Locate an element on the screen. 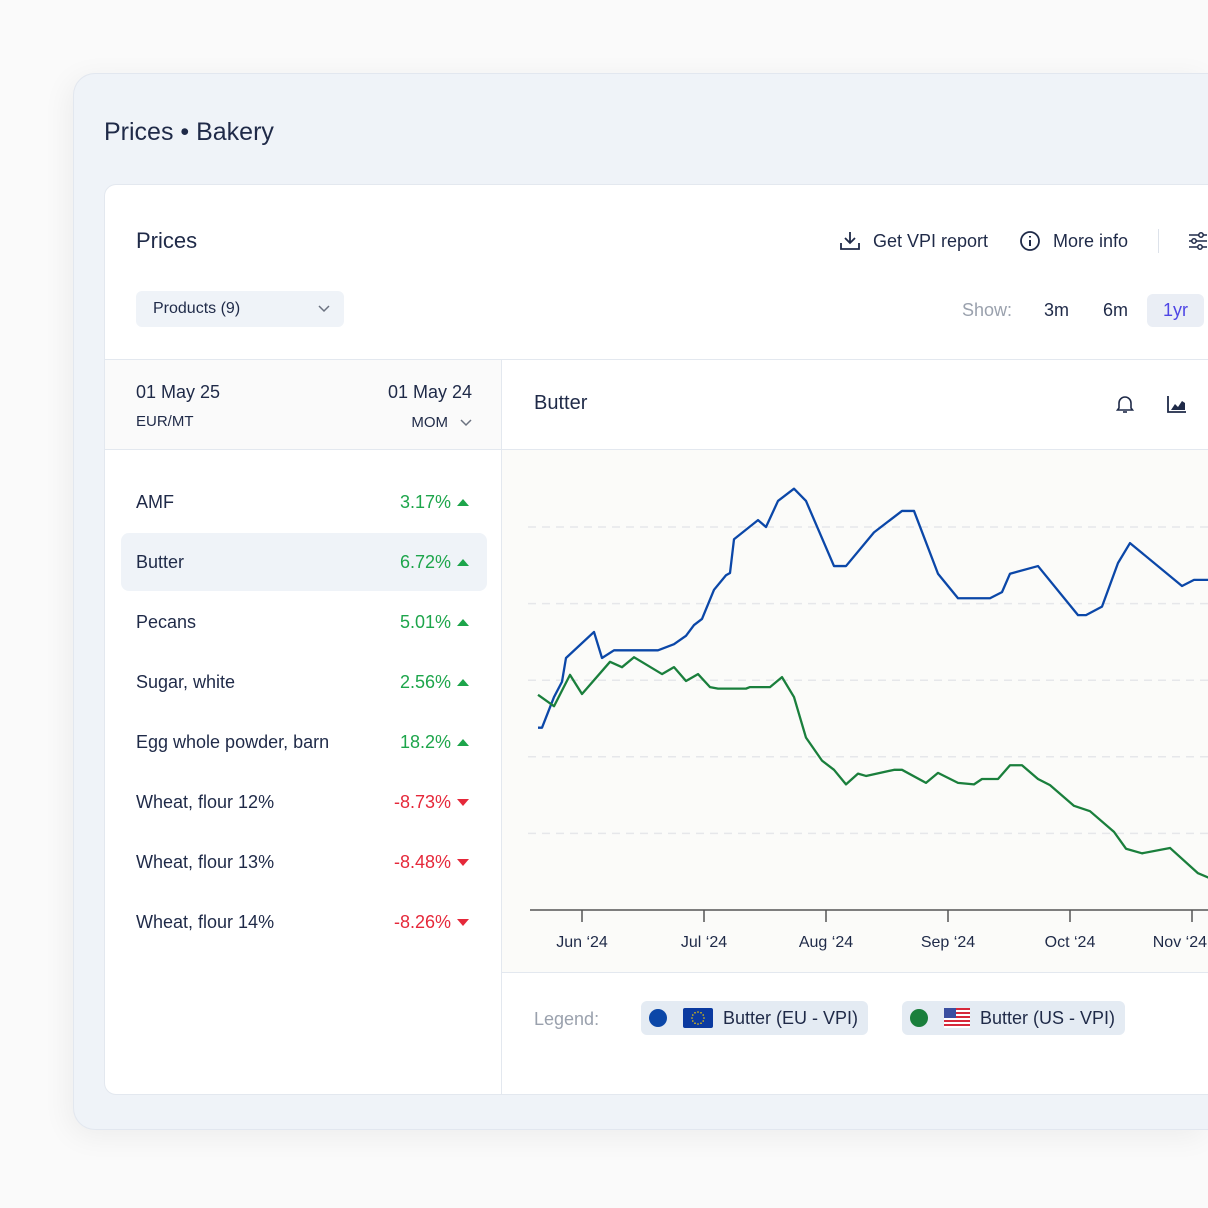  price-change: 18.2% is located at coordinates (434, 742).